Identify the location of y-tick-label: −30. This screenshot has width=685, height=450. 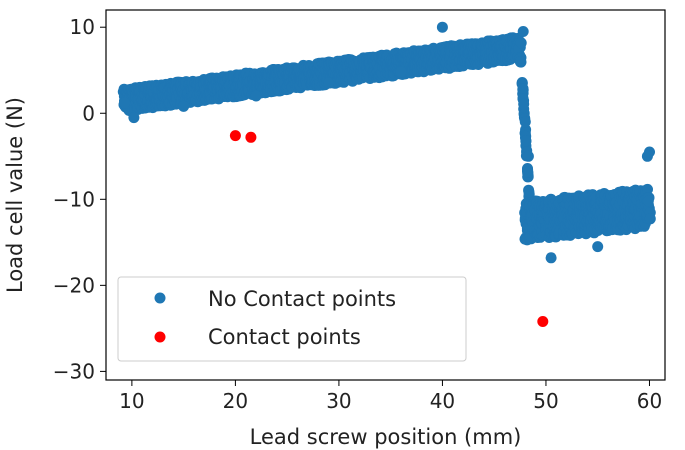
(74, 371).